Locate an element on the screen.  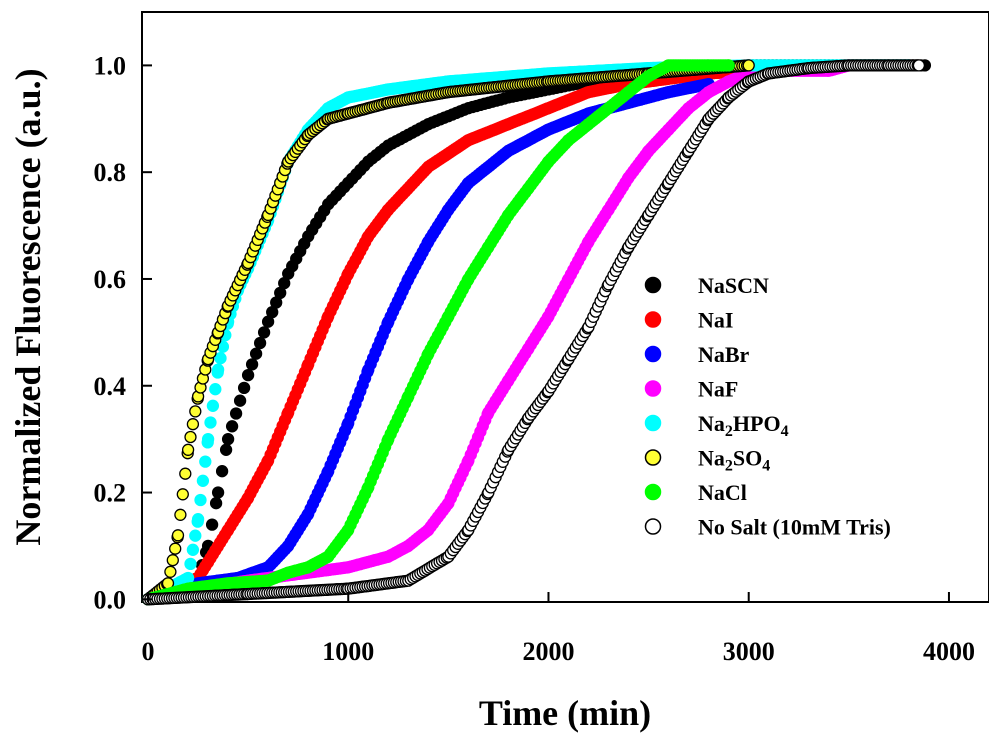
legend-label: NaSCN is located at coordinates (733, 285).